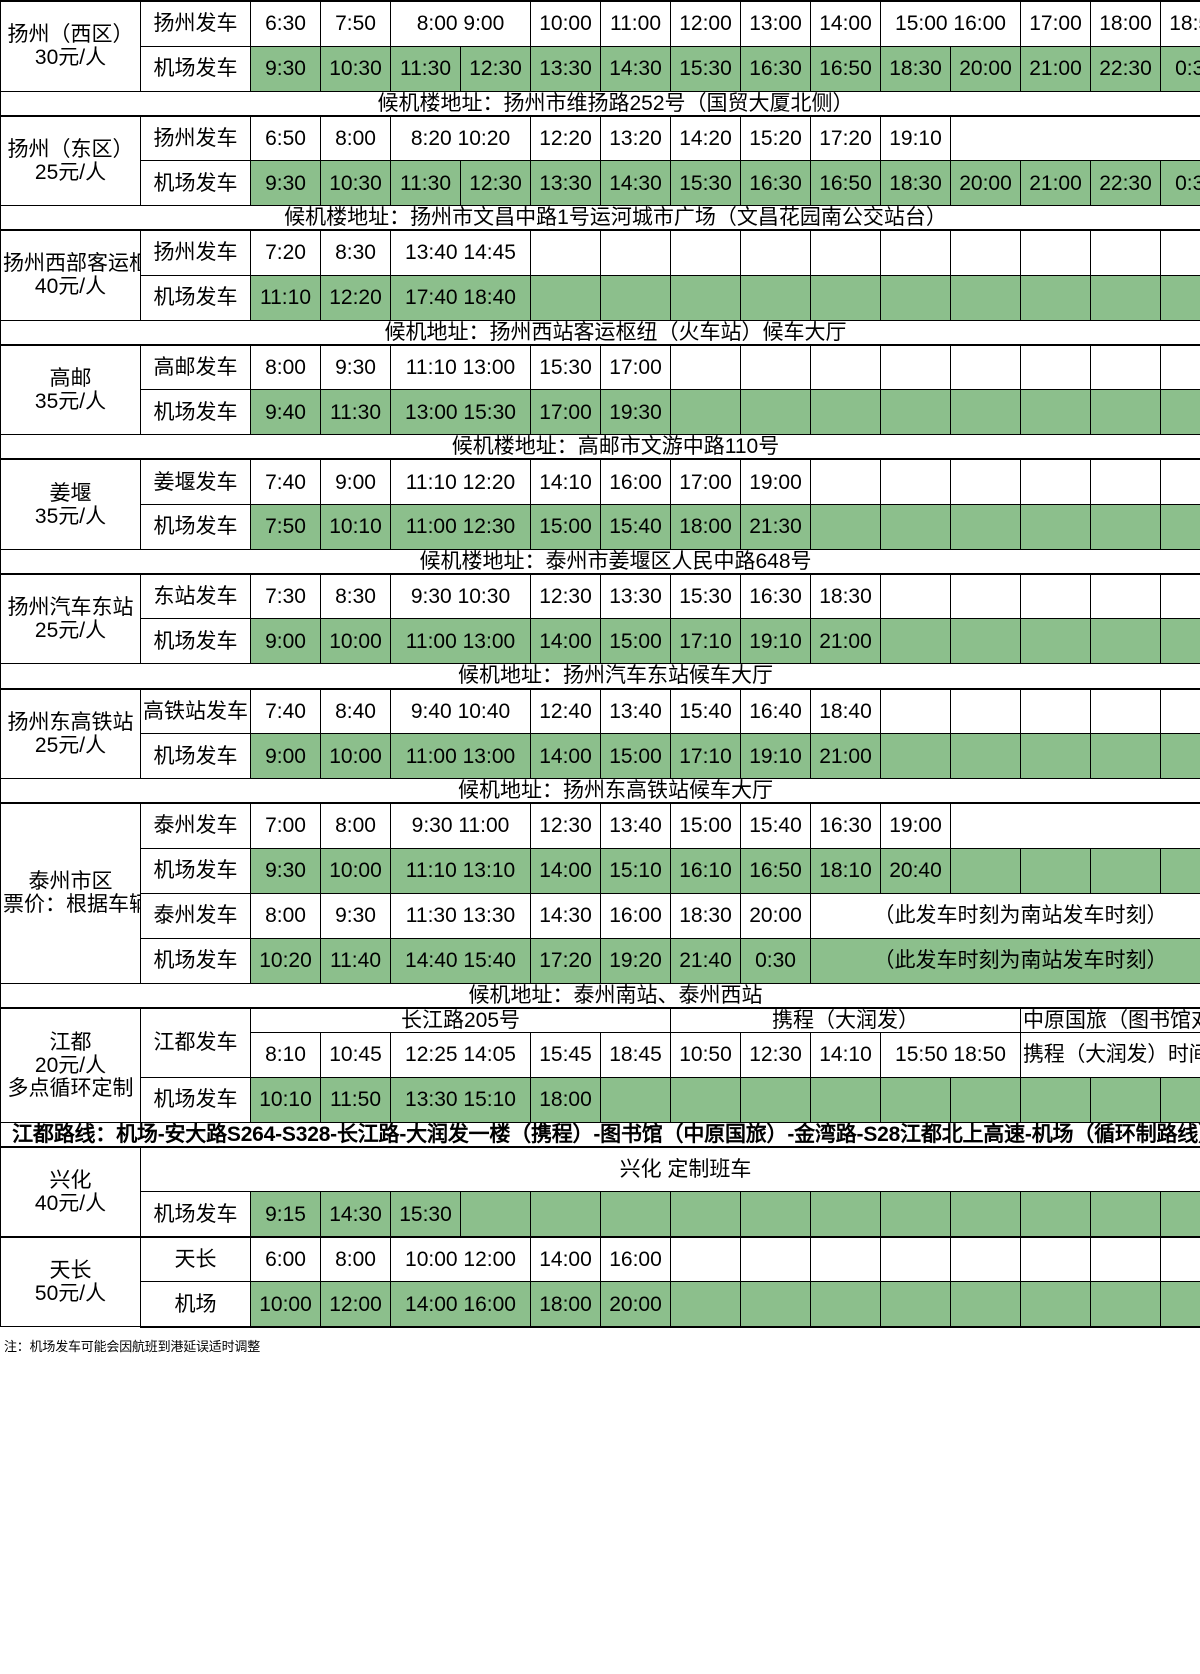 Image resolution: width=1200 pixels, height=1674 pixels. What do you see at coordinates (460, 1259) in the screenshot?
I see `time-cell: 10:00 12:00` at bounding box center [460, 1259].